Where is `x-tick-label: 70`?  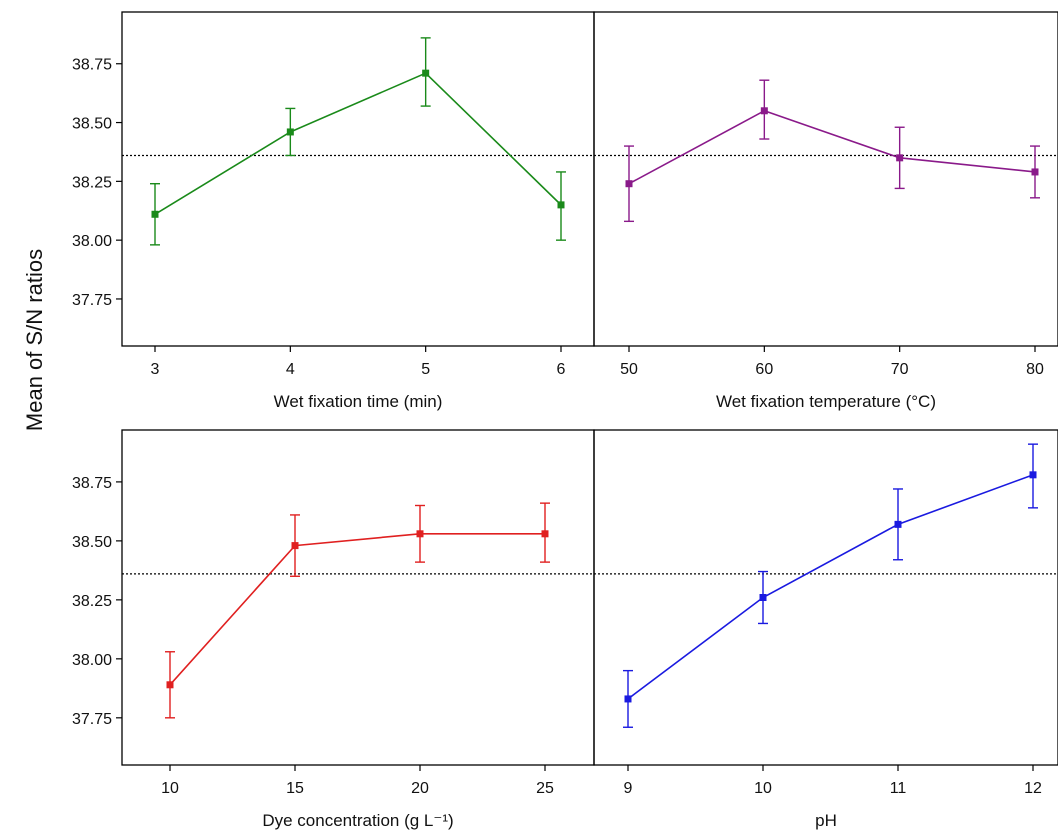
x-tick-label: 70 is located at coordinates (900, 369).